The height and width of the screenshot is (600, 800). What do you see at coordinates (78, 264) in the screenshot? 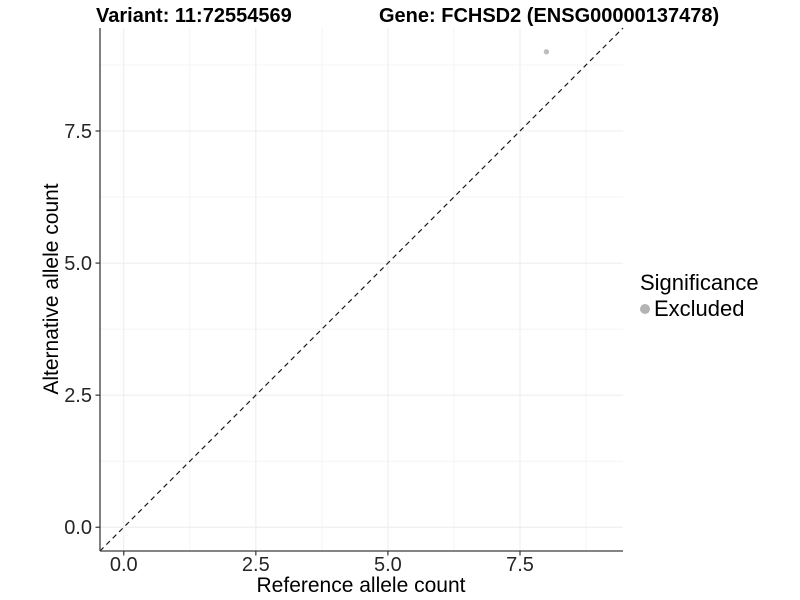
I see `y-tick-label: 5.0` at bounding box center [78, 264].